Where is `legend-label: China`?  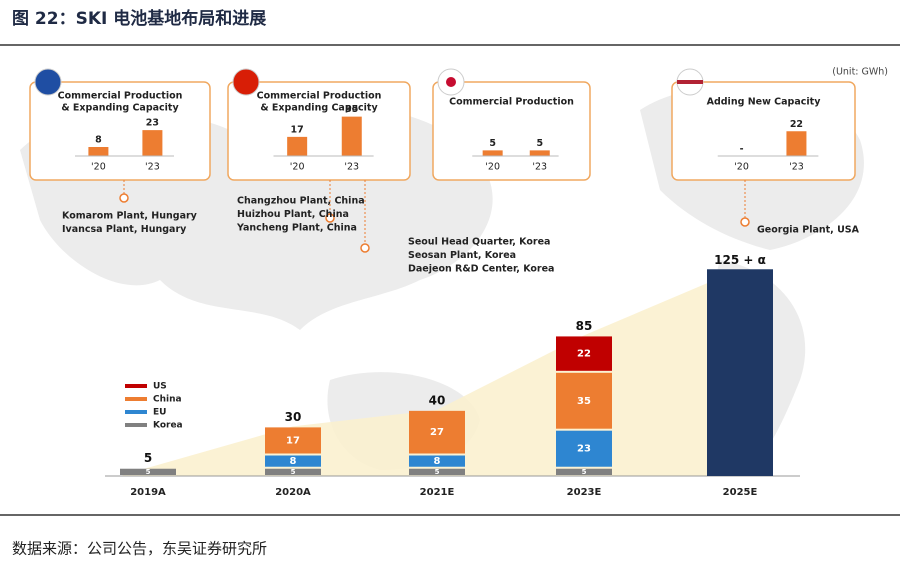 legend-label: China is located at coordinates (167, 400).